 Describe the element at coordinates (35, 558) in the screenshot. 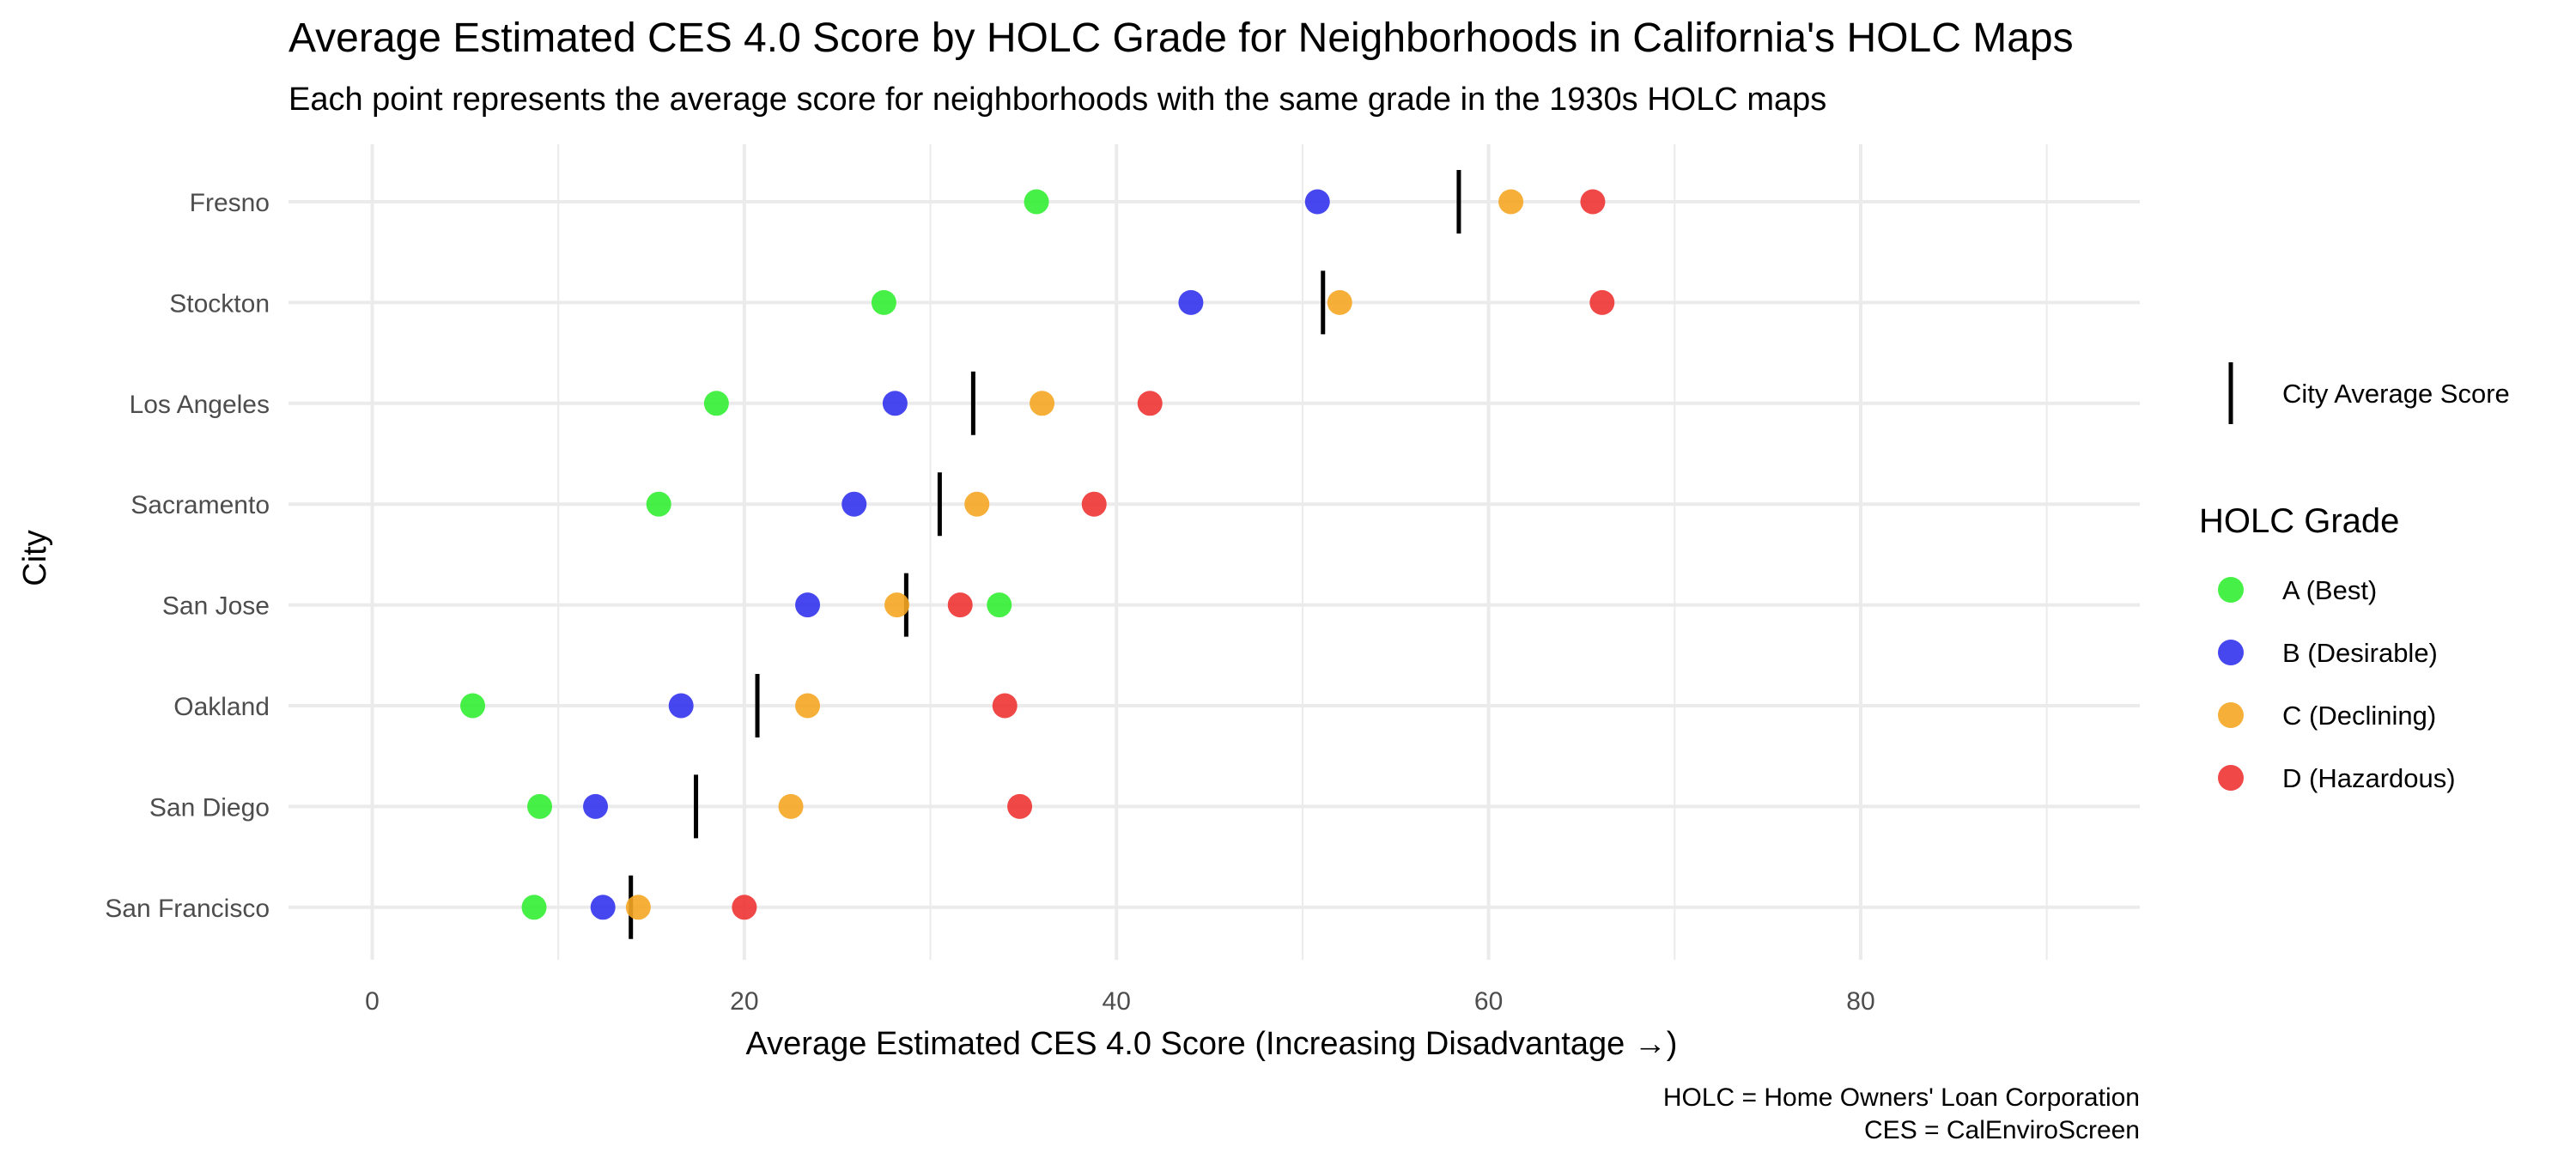

I see `y-axis-title: City` at that location.